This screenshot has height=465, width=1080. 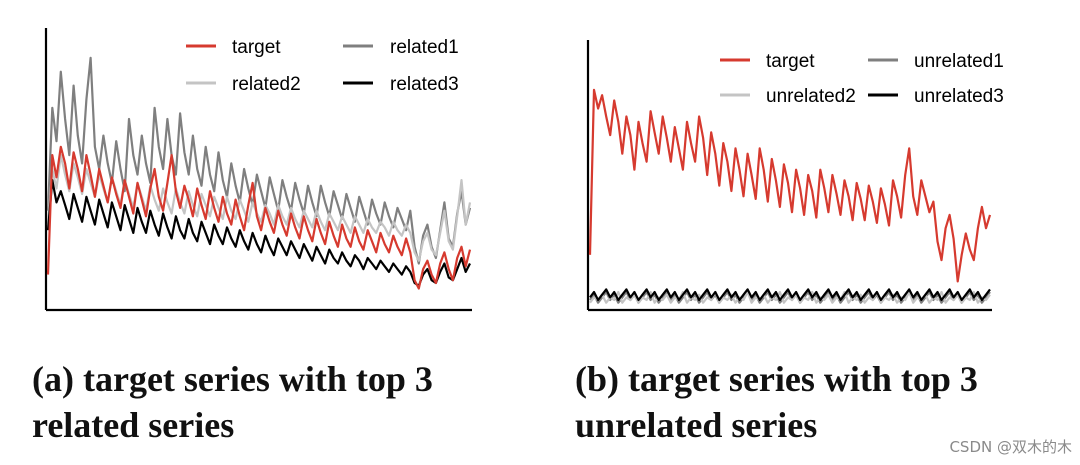 I want to click on legend-item-unrelated2: unrelated2, so click(x=788, y=96).